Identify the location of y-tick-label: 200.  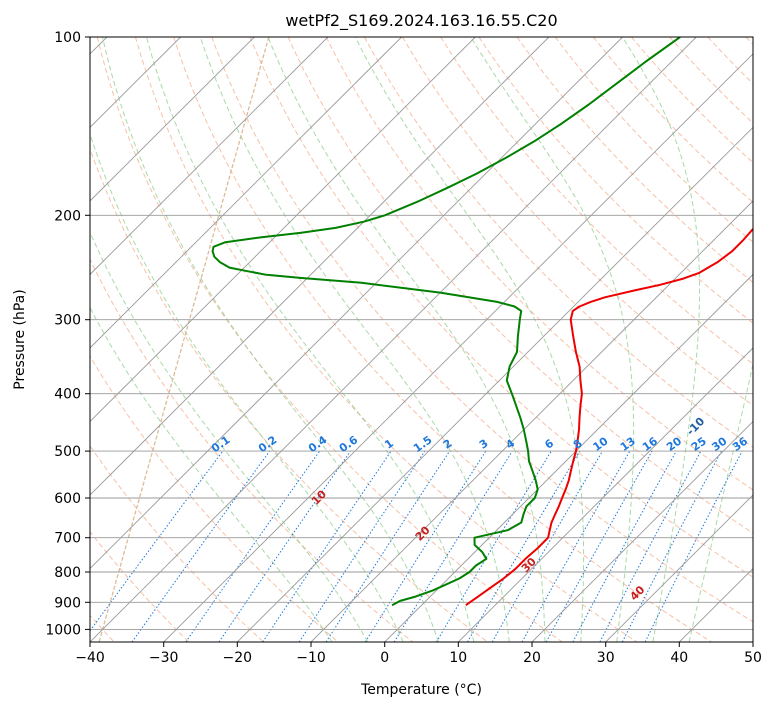
(67, 216).